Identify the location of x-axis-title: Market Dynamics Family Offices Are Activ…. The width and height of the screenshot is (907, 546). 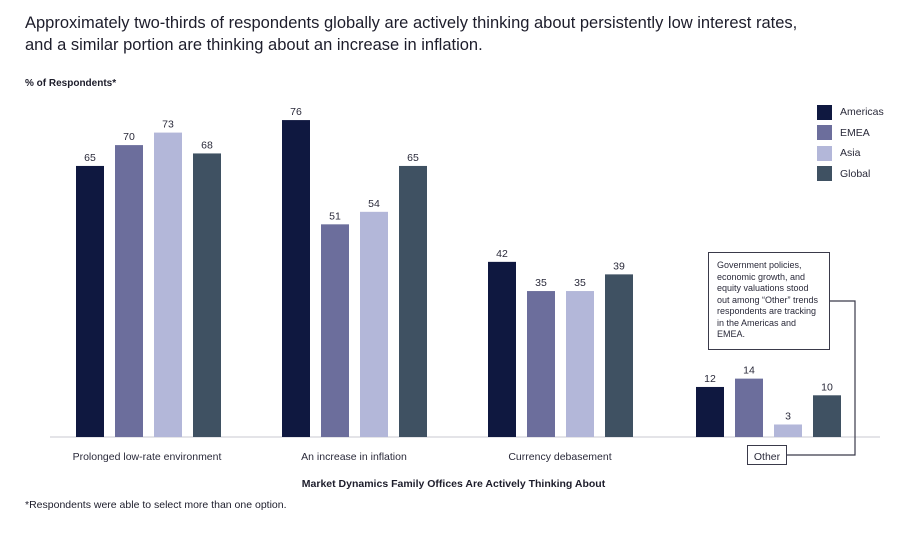
(453, 484).